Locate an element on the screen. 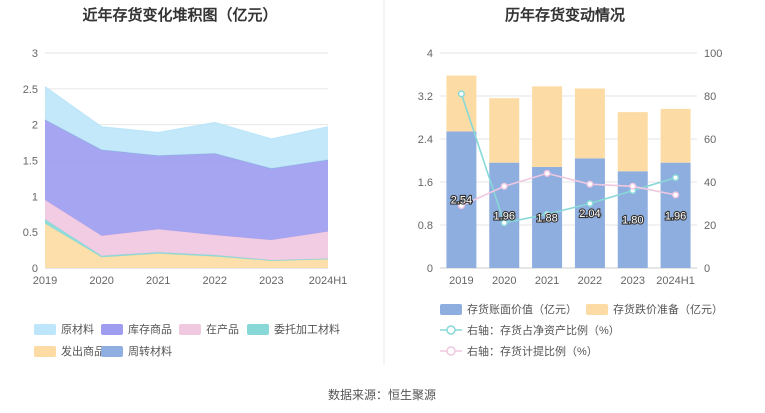 The height and width of the screenshot is (413, 765). y2-tick-label: 20 is located at coordinates (710, 226).